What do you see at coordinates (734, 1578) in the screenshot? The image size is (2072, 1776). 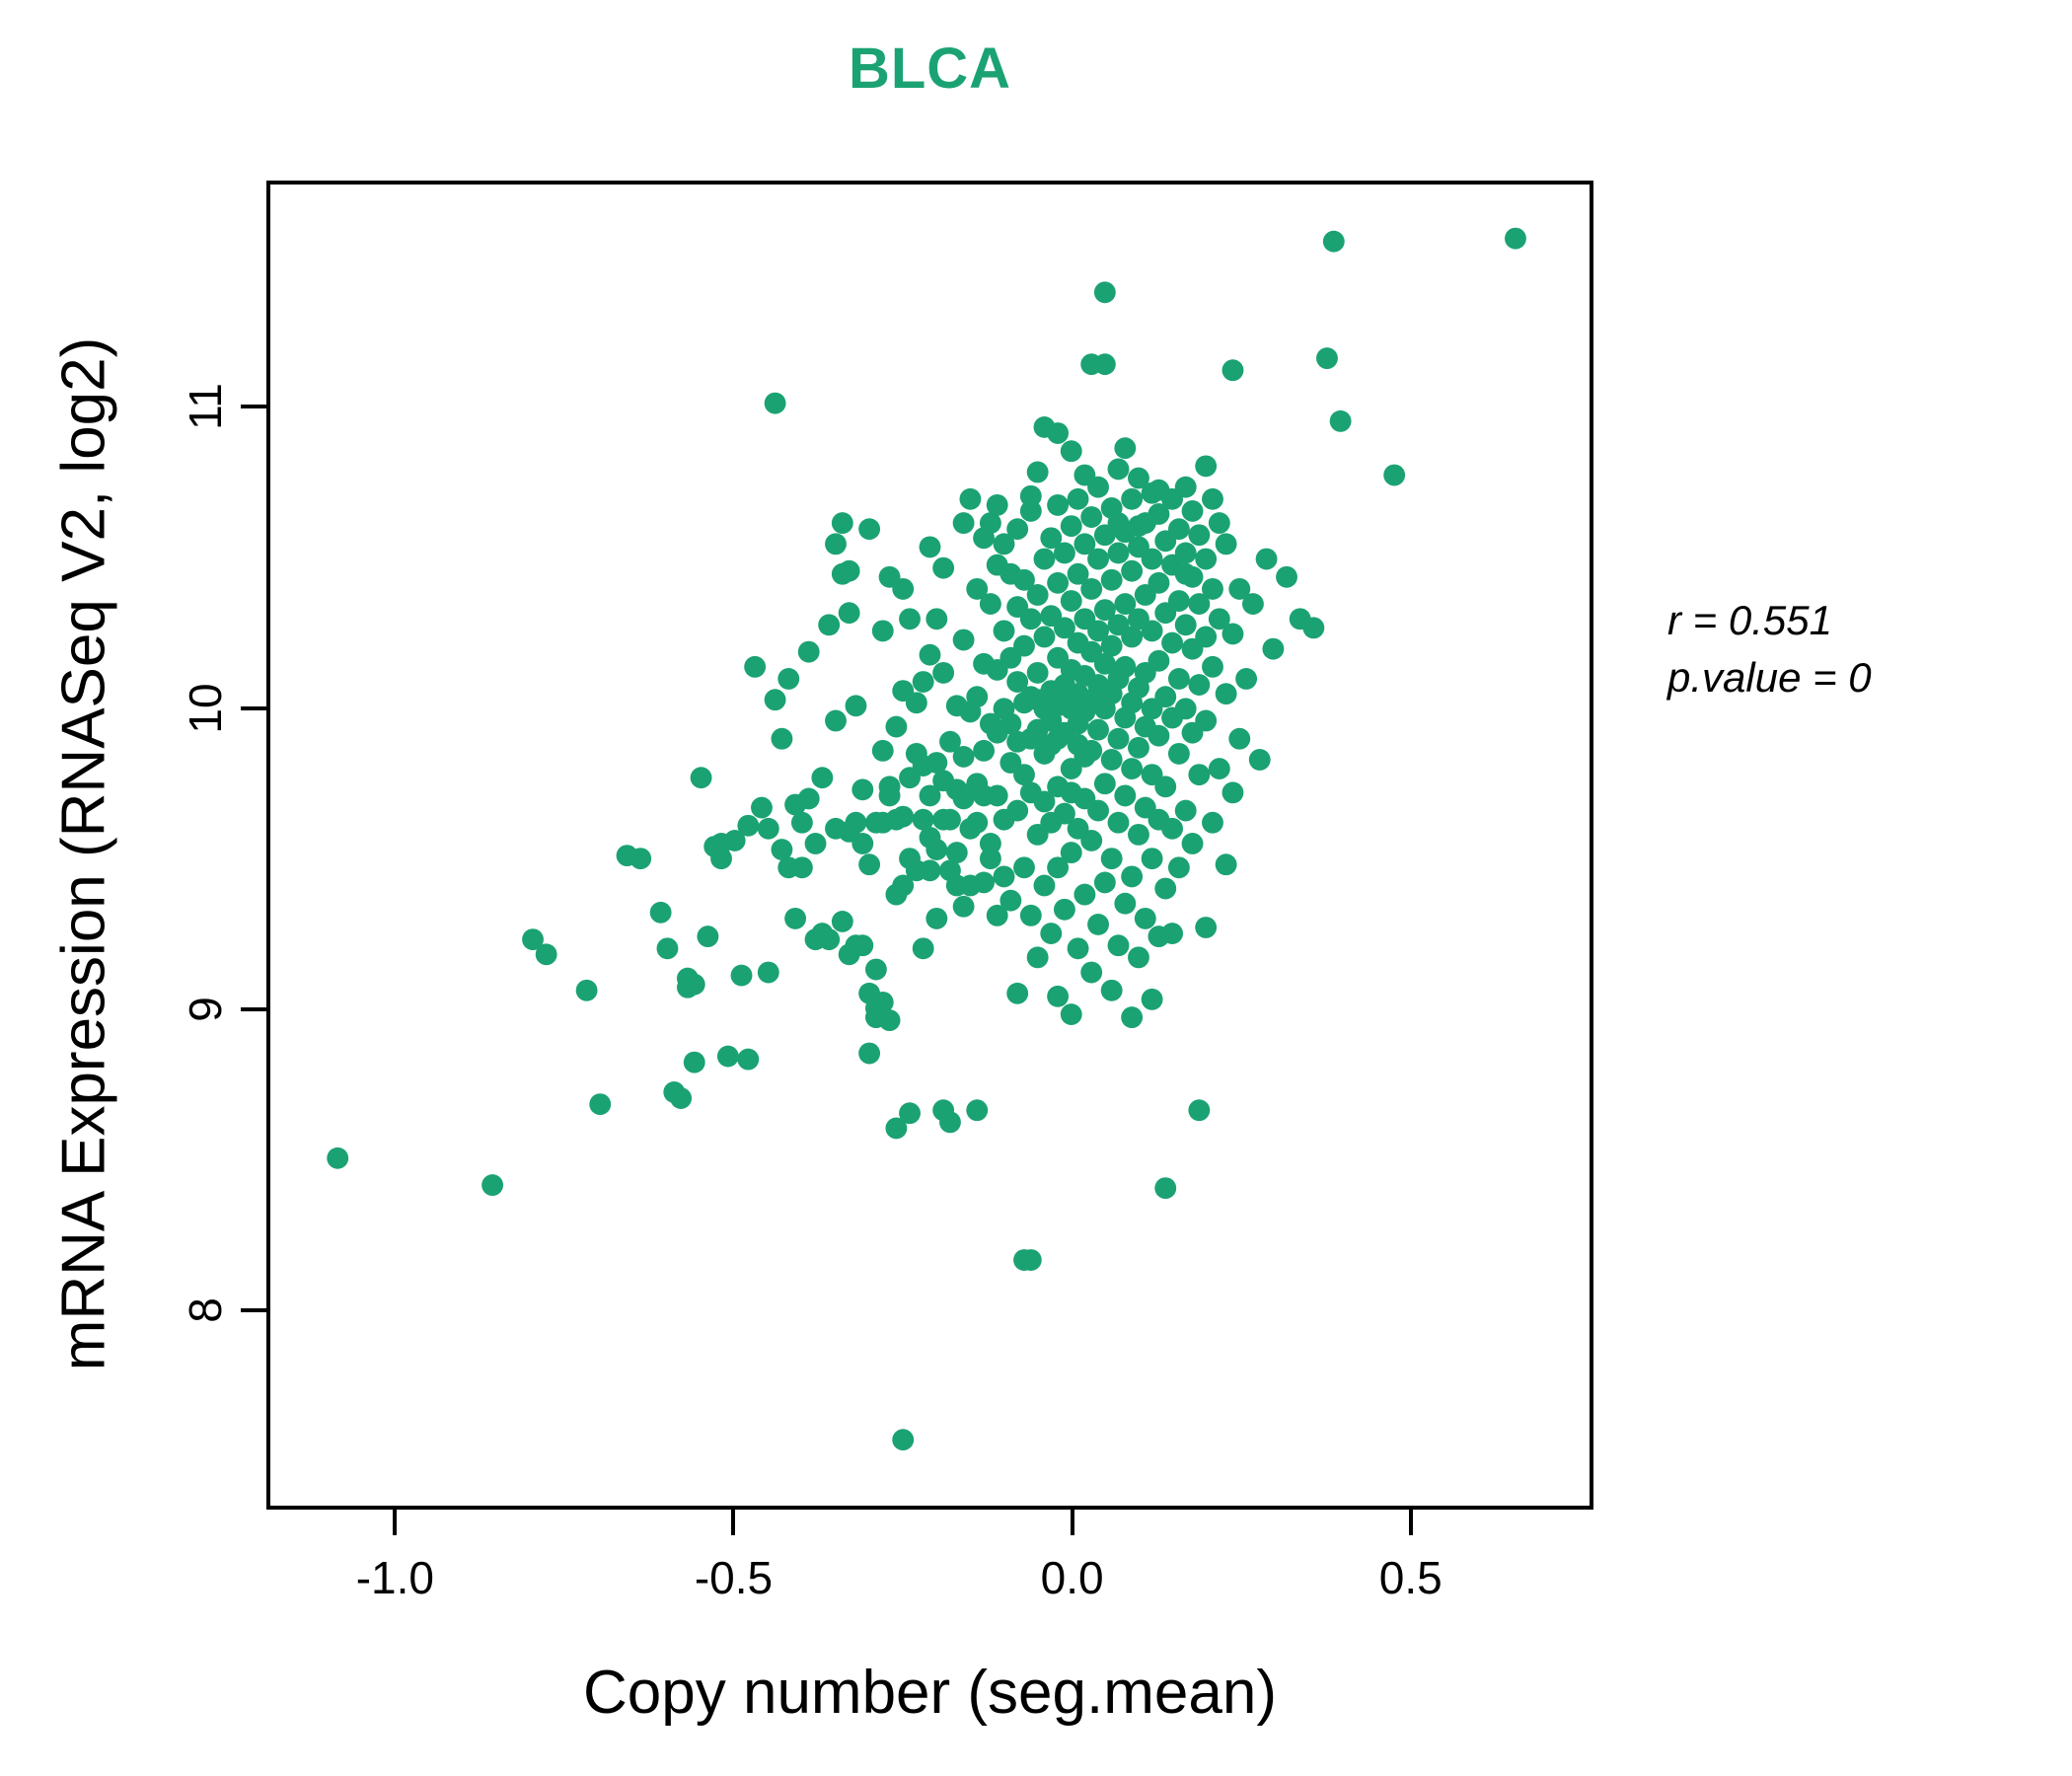 I see `x-tick-label: -0.5` at bounding box center [734, 1578].